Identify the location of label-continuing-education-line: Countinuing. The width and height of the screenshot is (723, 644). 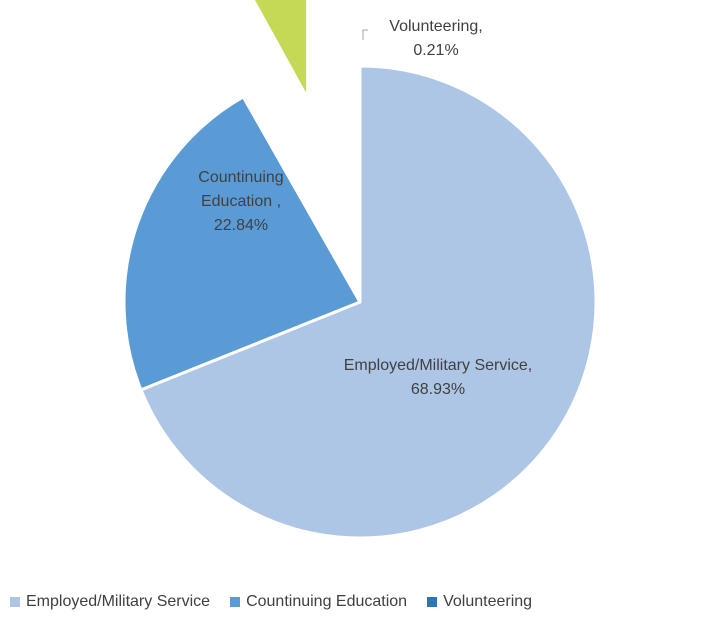
(240, 177).